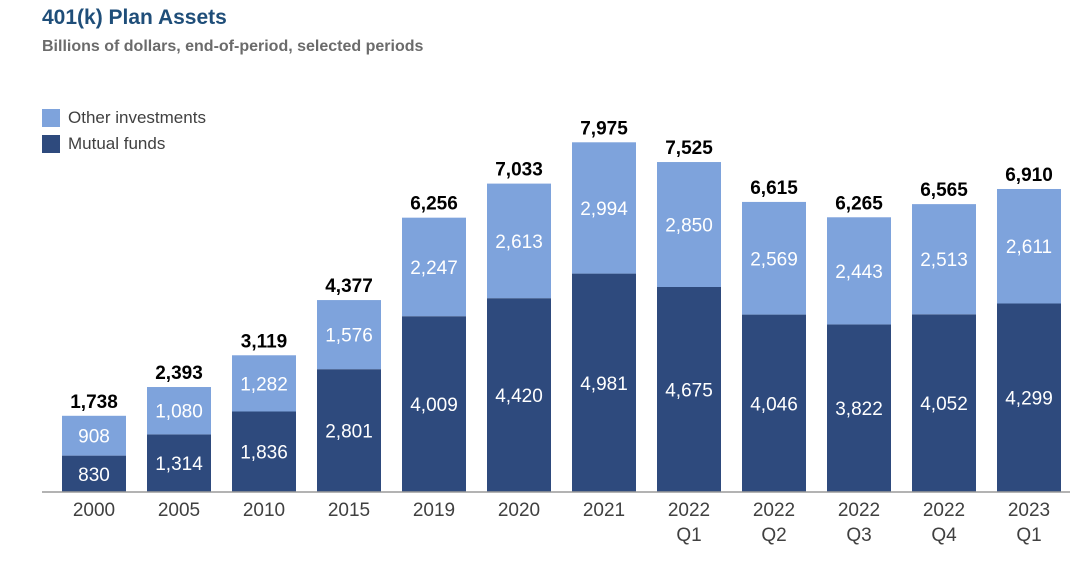 Image resolution: width=1080 pixels, height=578 pixels. Describe the element at coordinates (1029, 175) in the screenshot. I see `total-label-11: 6,910` at that location.